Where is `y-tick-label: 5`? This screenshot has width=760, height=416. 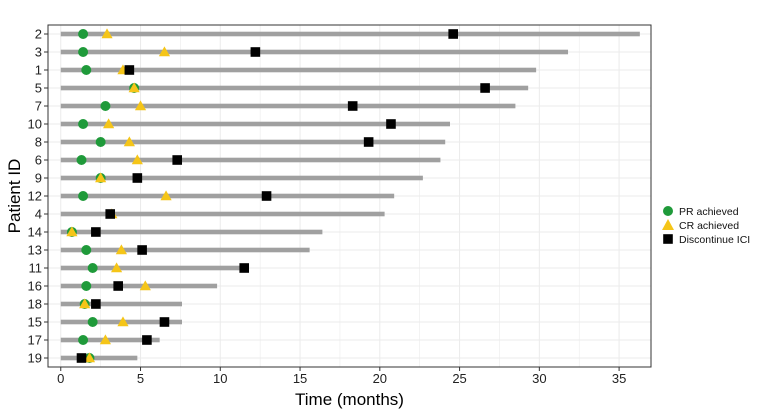
y-tick-label: 5 is located at coordinates (38, 88).